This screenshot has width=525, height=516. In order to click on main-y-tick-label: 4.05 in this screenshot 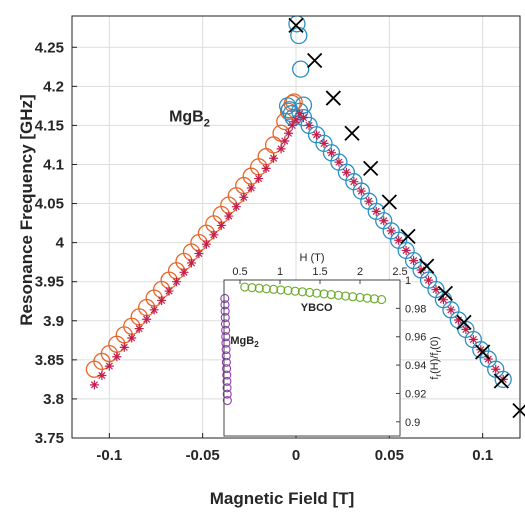, I will do `click(49, 204)`.